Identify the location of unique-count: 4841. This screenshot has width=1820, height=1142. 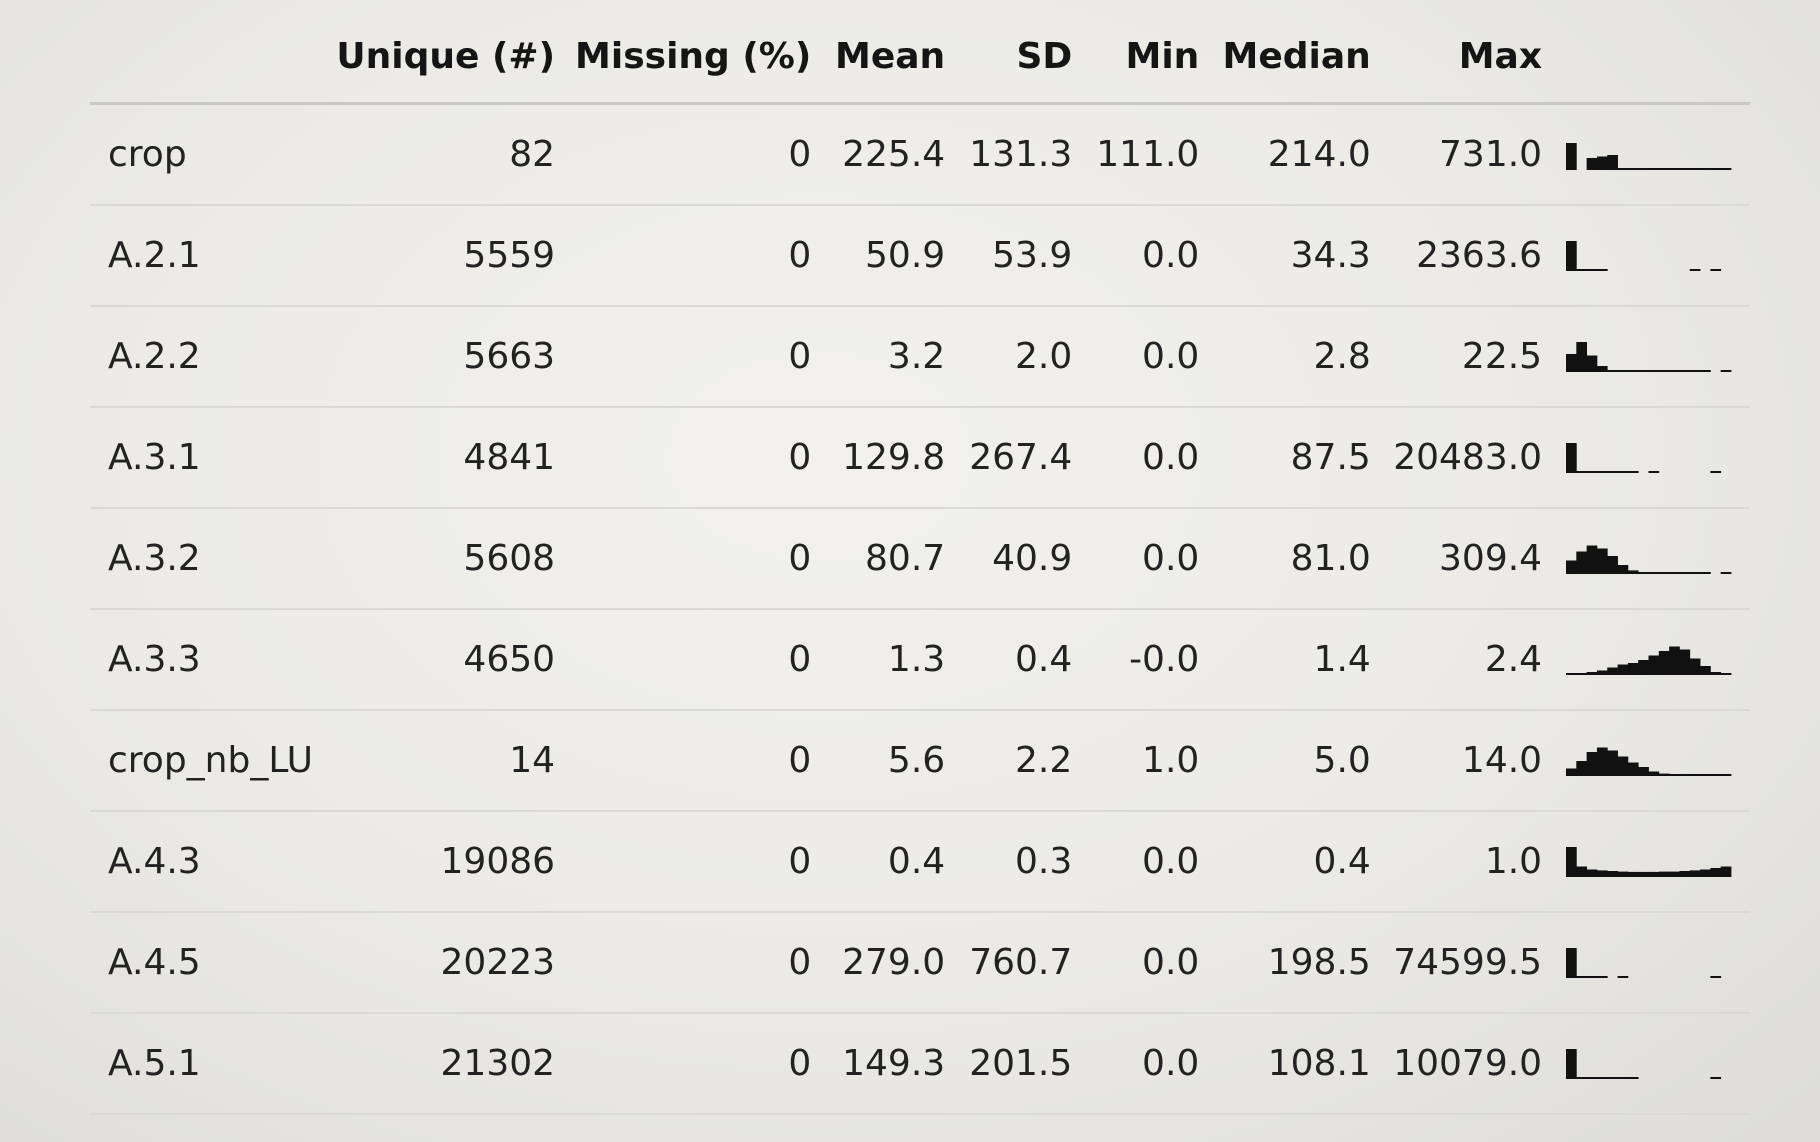
(445, 458).